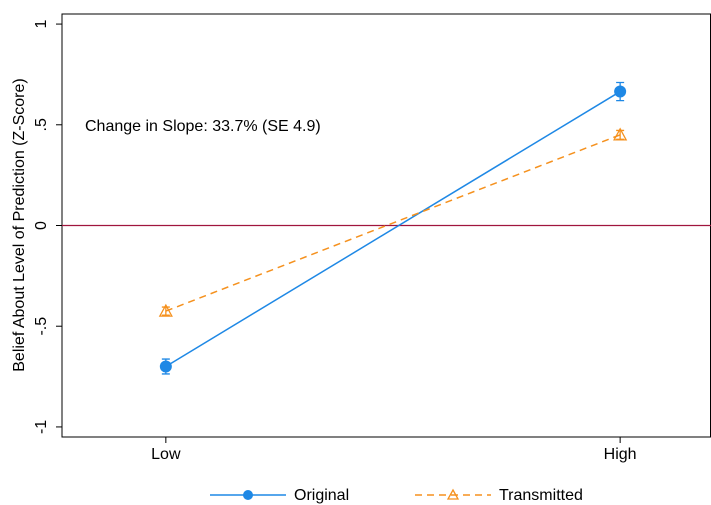  Describe the element at coordinates (41, 225) in the screenshot. I see `y-tick-label: 0` at that location.